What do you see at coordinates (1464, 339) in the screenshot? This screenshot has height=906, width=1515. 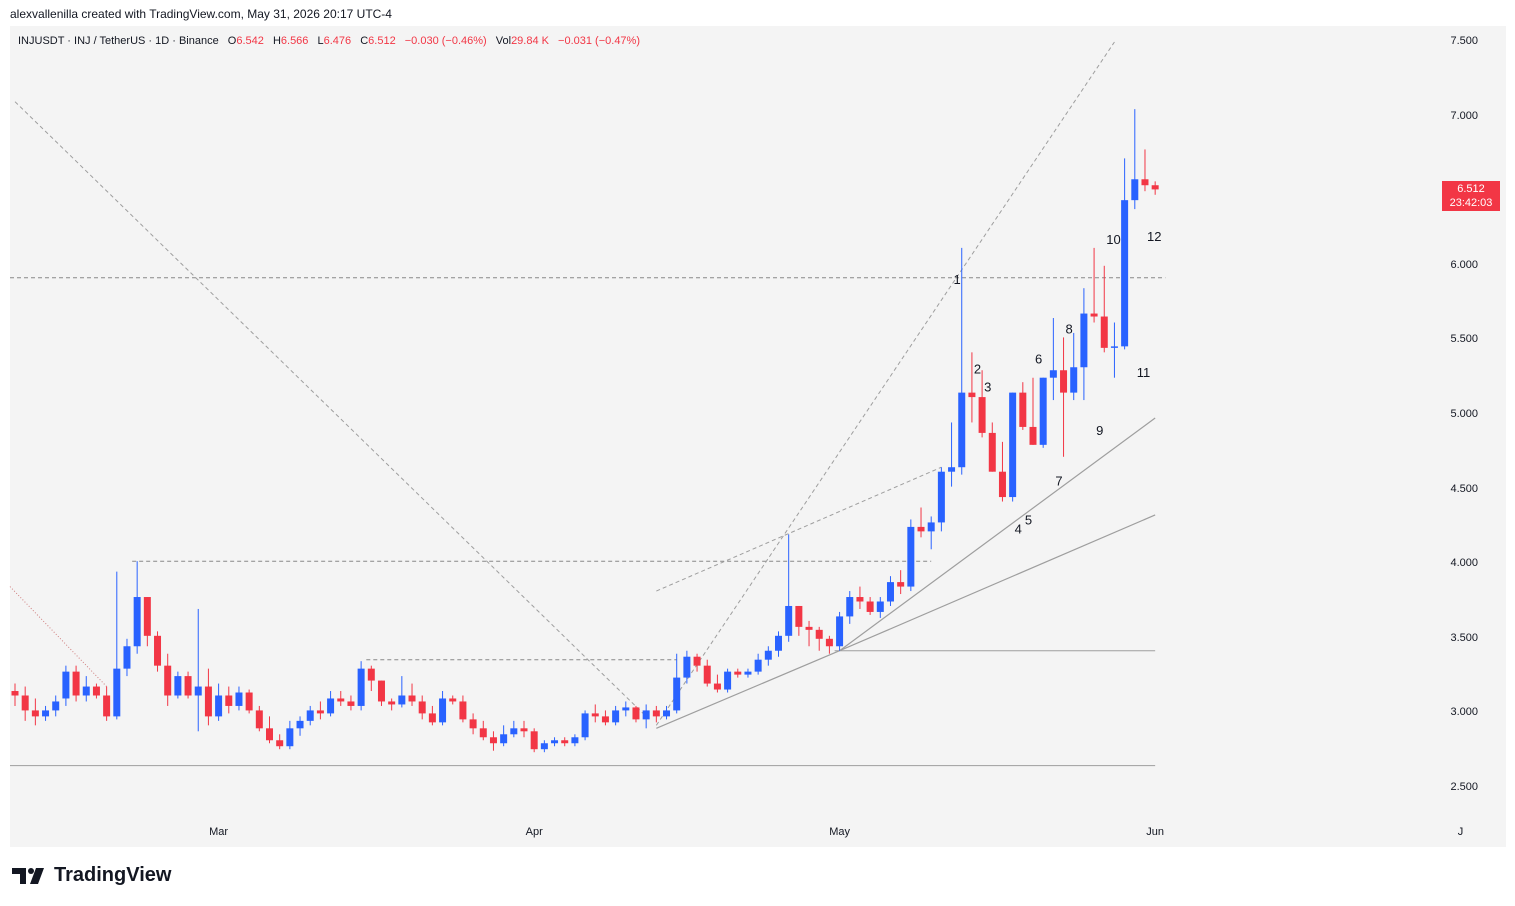 I see `price-tick-label: 5.500` at bounding box center [1464, 339].